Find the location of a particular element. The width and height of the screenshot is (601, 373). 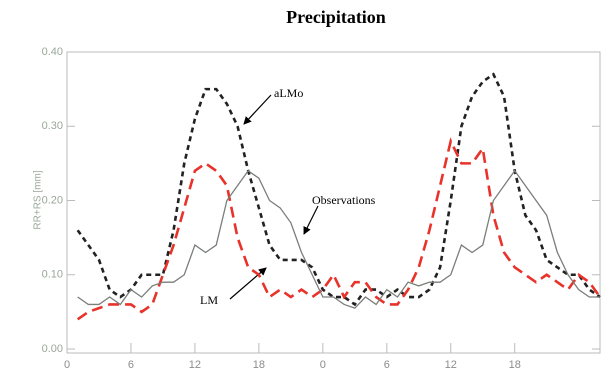

y-tick-label: 0.20 is located at coordinates (52, 200).